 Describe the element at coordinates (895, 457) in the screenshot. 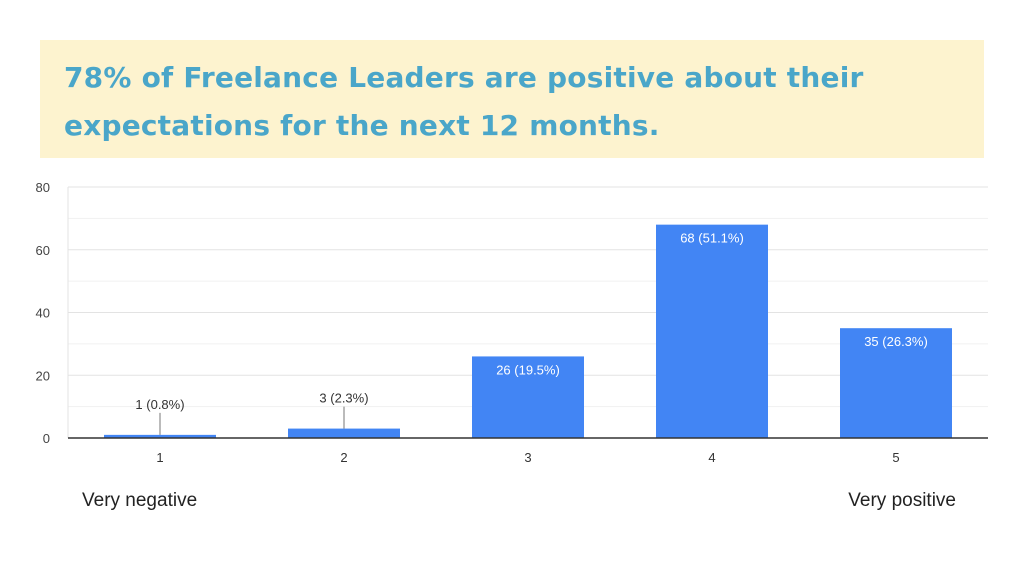

I see `x-tick-label: 5` at that location.